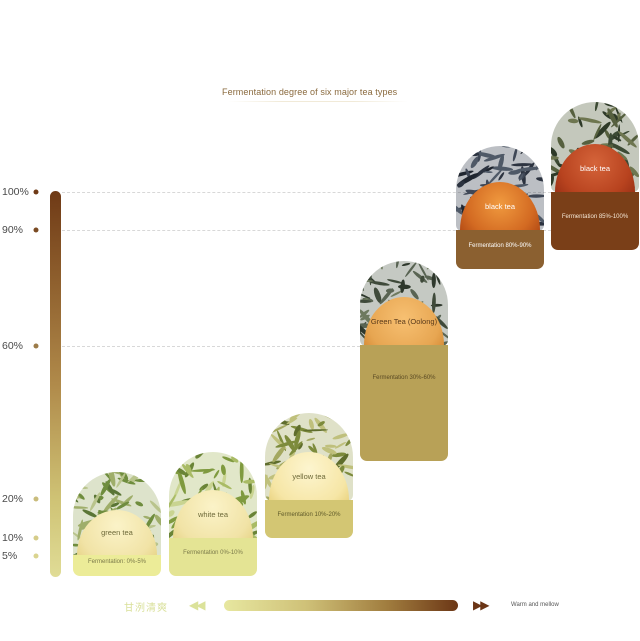 The image size is (640, 641). I want to click on tea-name-label: Green Tea (Oolong), so click(404, 321).